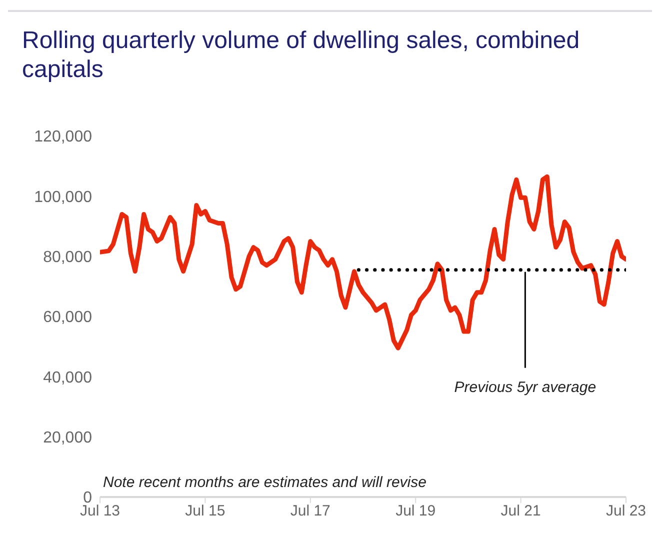 This screenshot has width=653, height=558. I want to click on x-tick-label: Jul 15, so click(205, 511).